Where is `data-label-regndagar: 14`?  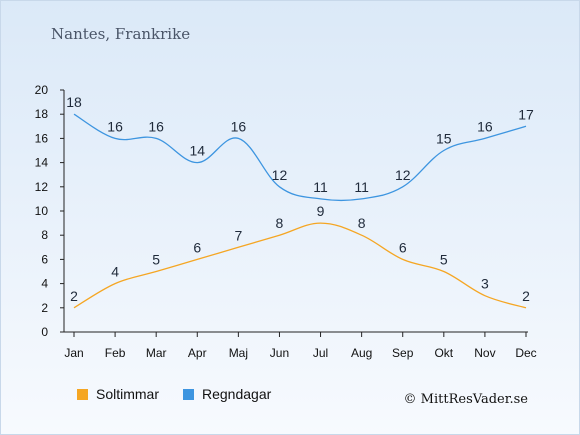 data-label-regndagar: 14 is located at coordinates (197, 151).